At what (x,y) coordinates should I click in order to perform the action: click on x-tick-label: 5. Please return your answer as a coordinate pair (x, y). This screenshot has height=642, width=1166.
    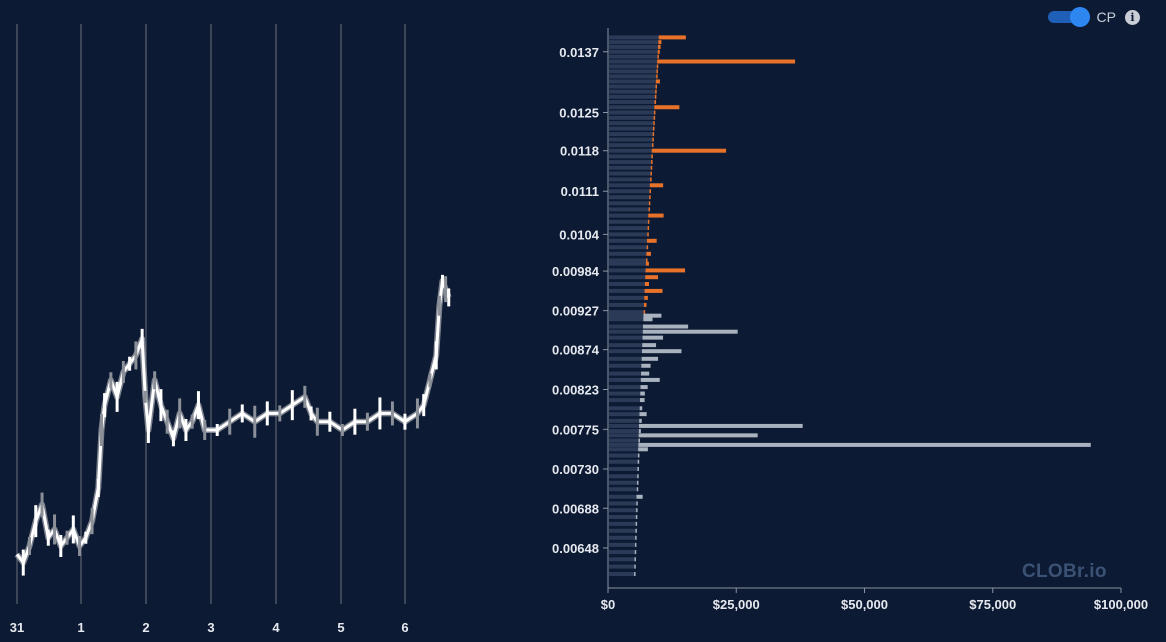
    Looking at the image, I should click on (340, 627).